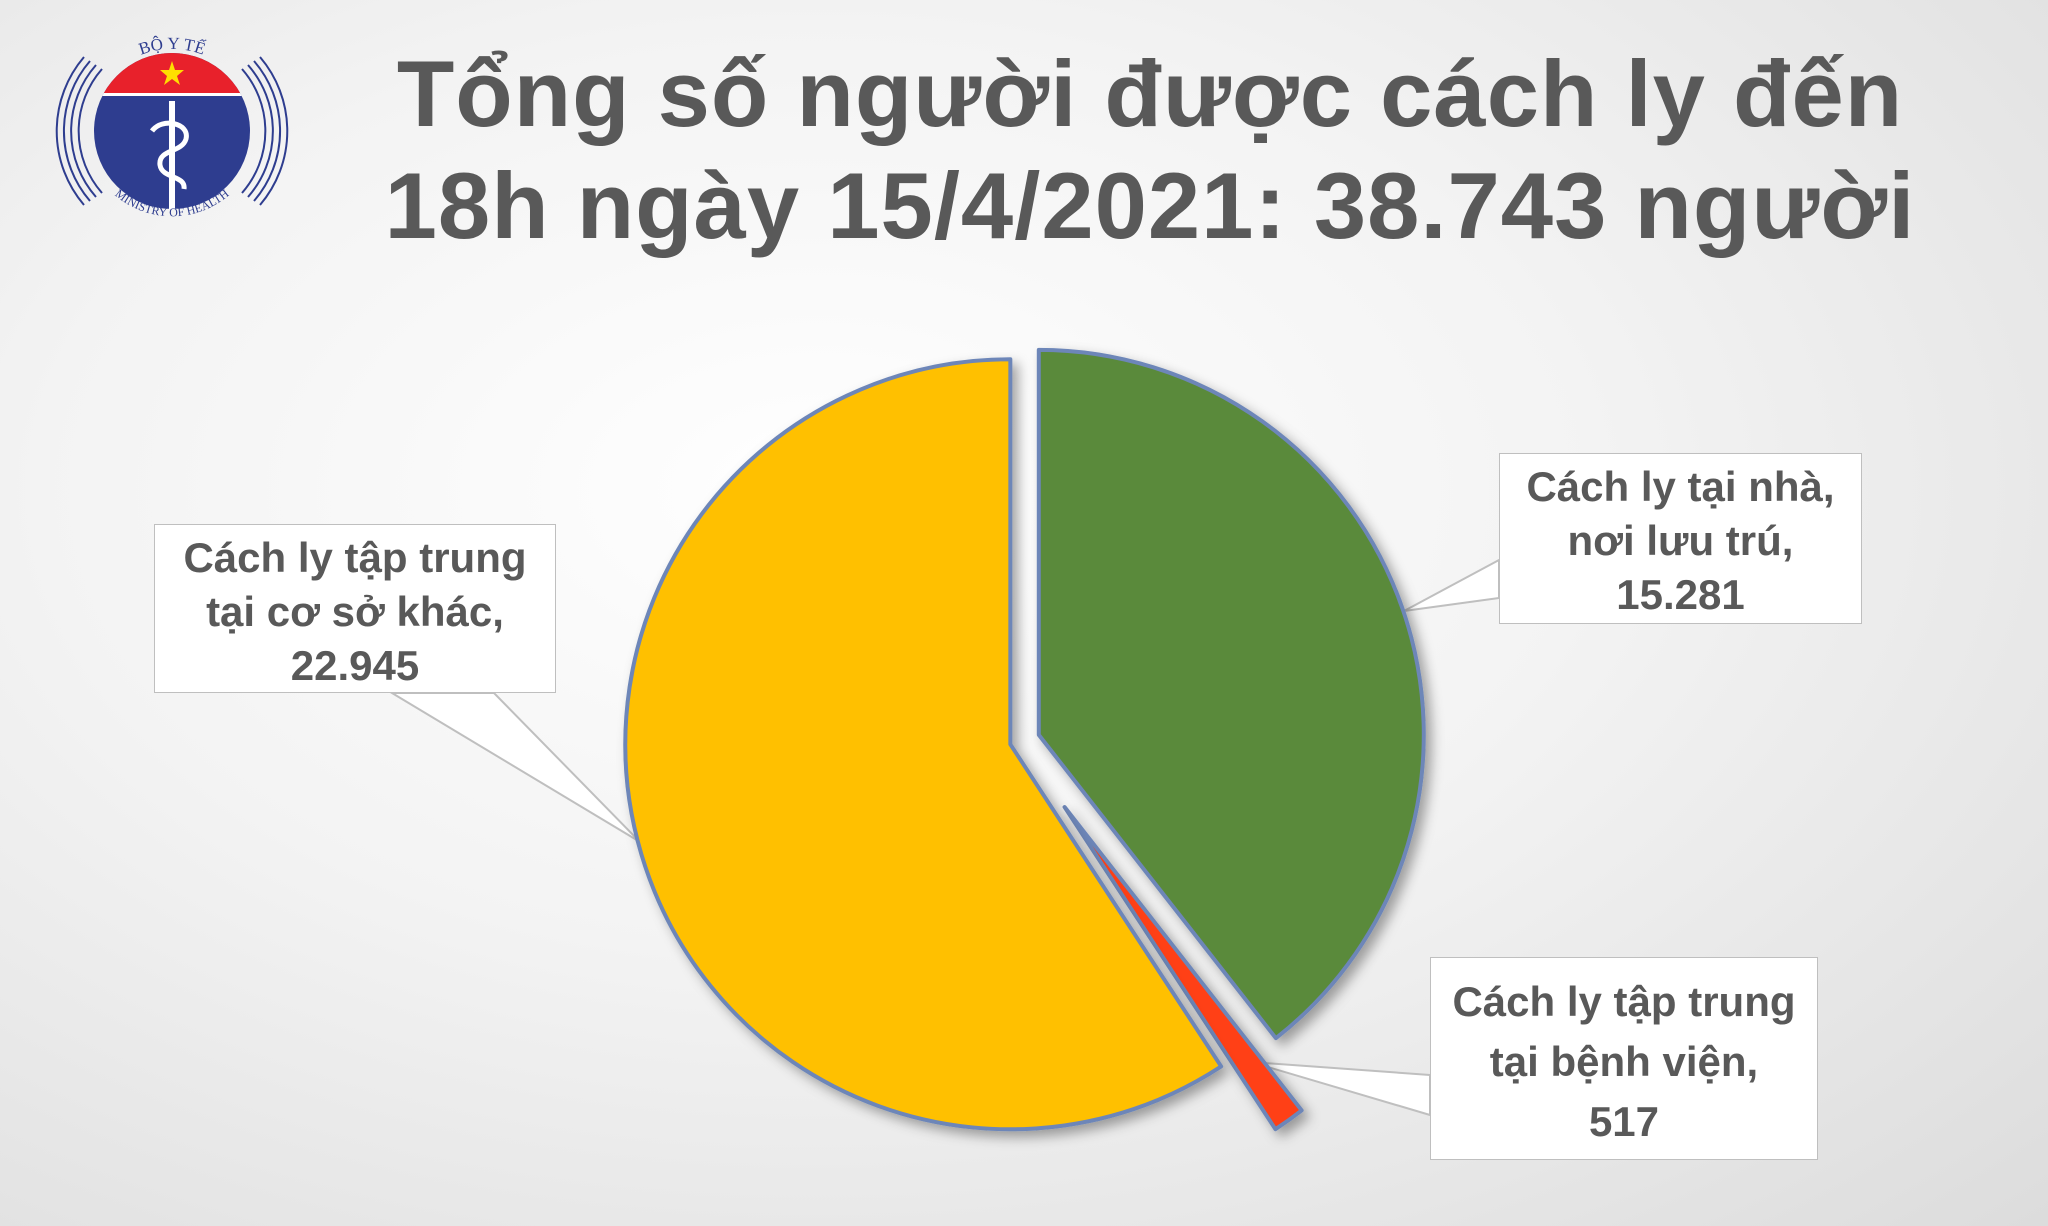 The image size is (2048, 1226). I want to click on label-other: Cách ly tập trung tại cơ sở khác, 22.945, so click(355, 608).